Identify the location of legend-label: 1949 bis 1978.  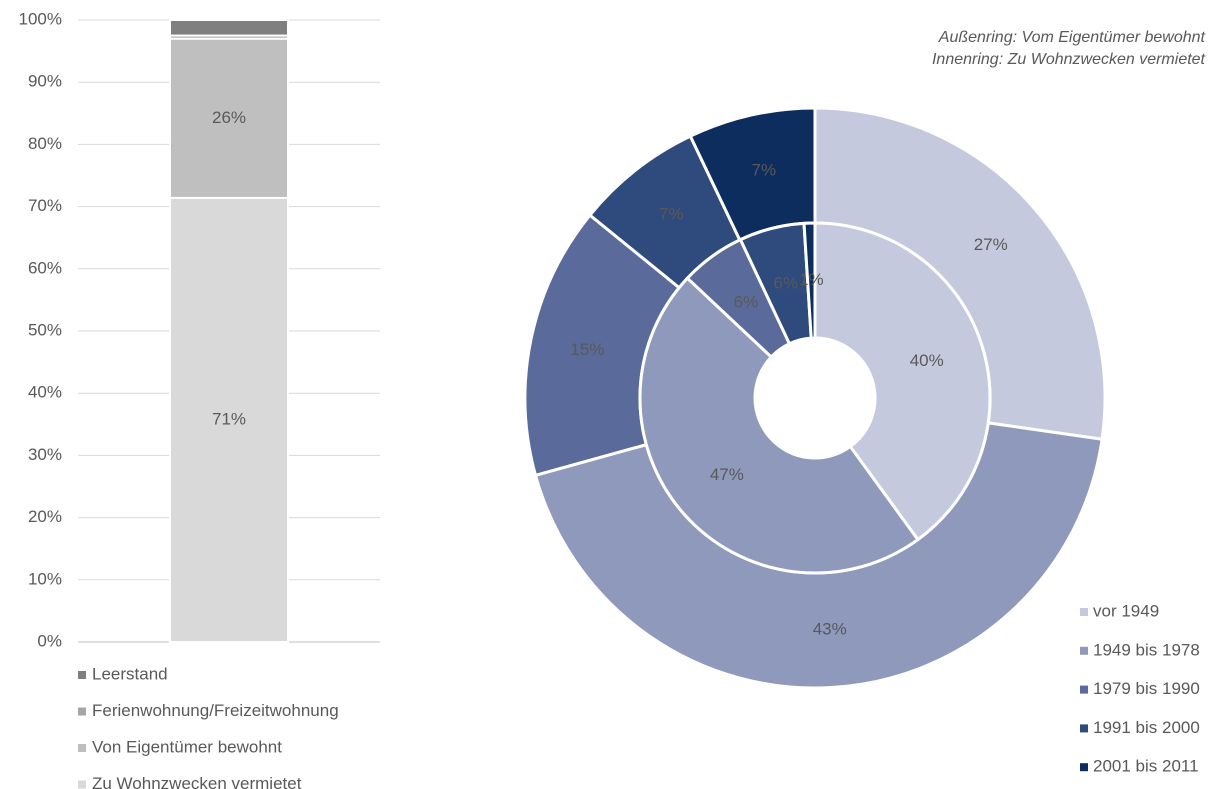
(1146, 649).